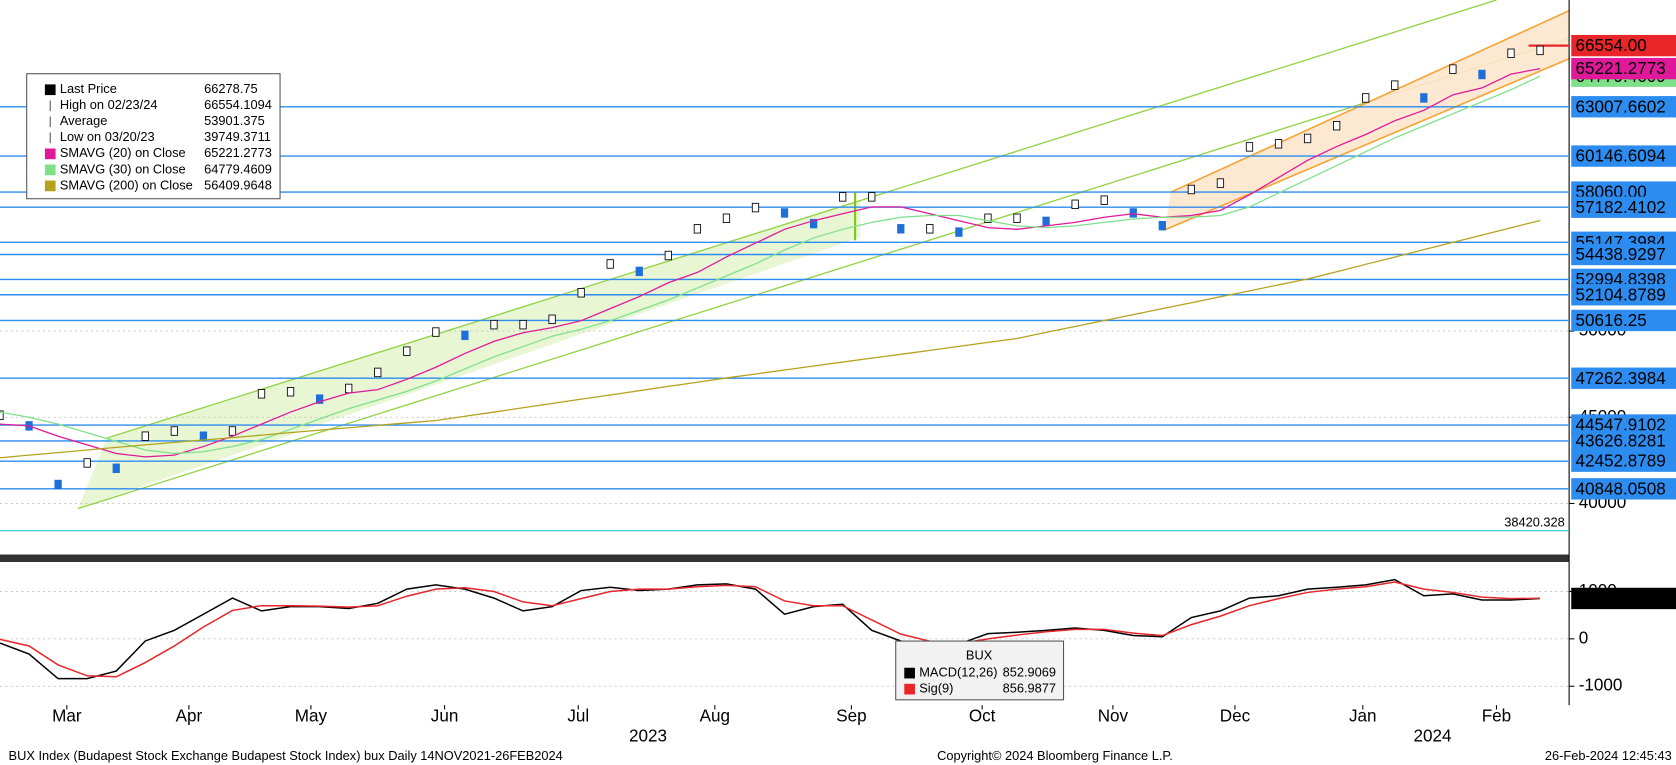 The height and width of the screenshot is (765, 1676). Describe the element at coordinates (1029, 672) in the screenshot. I see `legend-value: 852.9069` at that location.